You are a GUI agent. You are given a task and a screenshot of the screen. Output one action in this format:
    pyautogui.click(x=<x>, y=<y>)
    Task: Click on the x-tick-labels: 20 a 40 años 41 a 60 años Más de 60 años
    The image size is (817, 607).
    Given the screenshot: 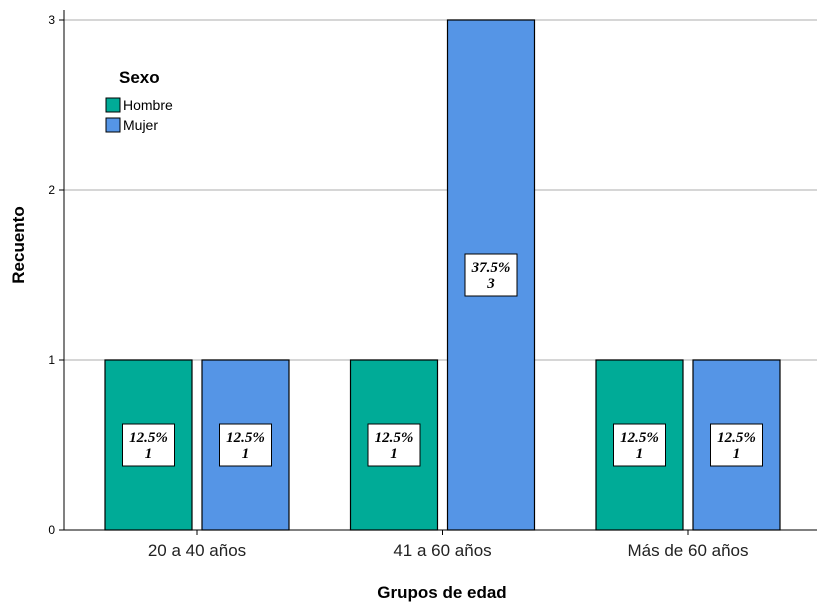 What is the action you would take?
    pyautogui.click(x=448, y=550)
    